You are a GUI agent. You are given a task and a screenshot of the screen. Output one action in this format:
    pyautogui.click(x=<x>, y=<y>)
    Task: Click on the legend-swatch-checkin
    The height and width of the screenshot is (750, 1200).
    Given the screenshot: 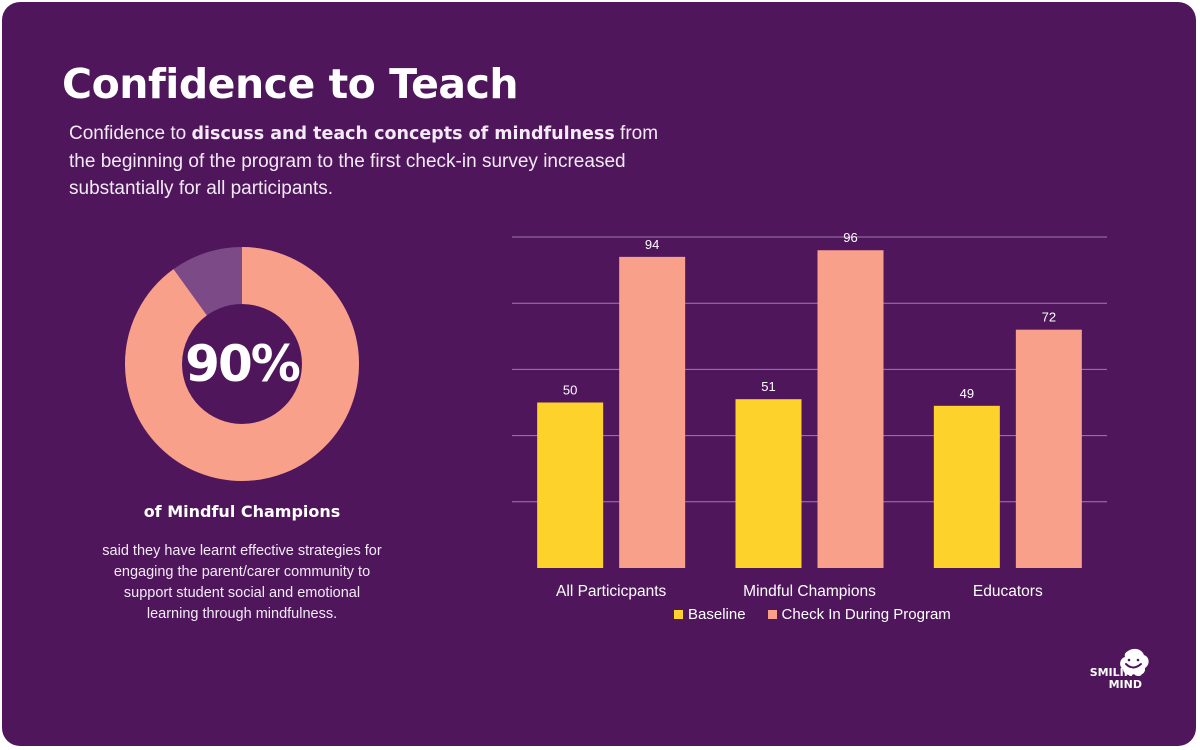 What is the action you would take?
    pyautogui.click(x=772, y=614)
    